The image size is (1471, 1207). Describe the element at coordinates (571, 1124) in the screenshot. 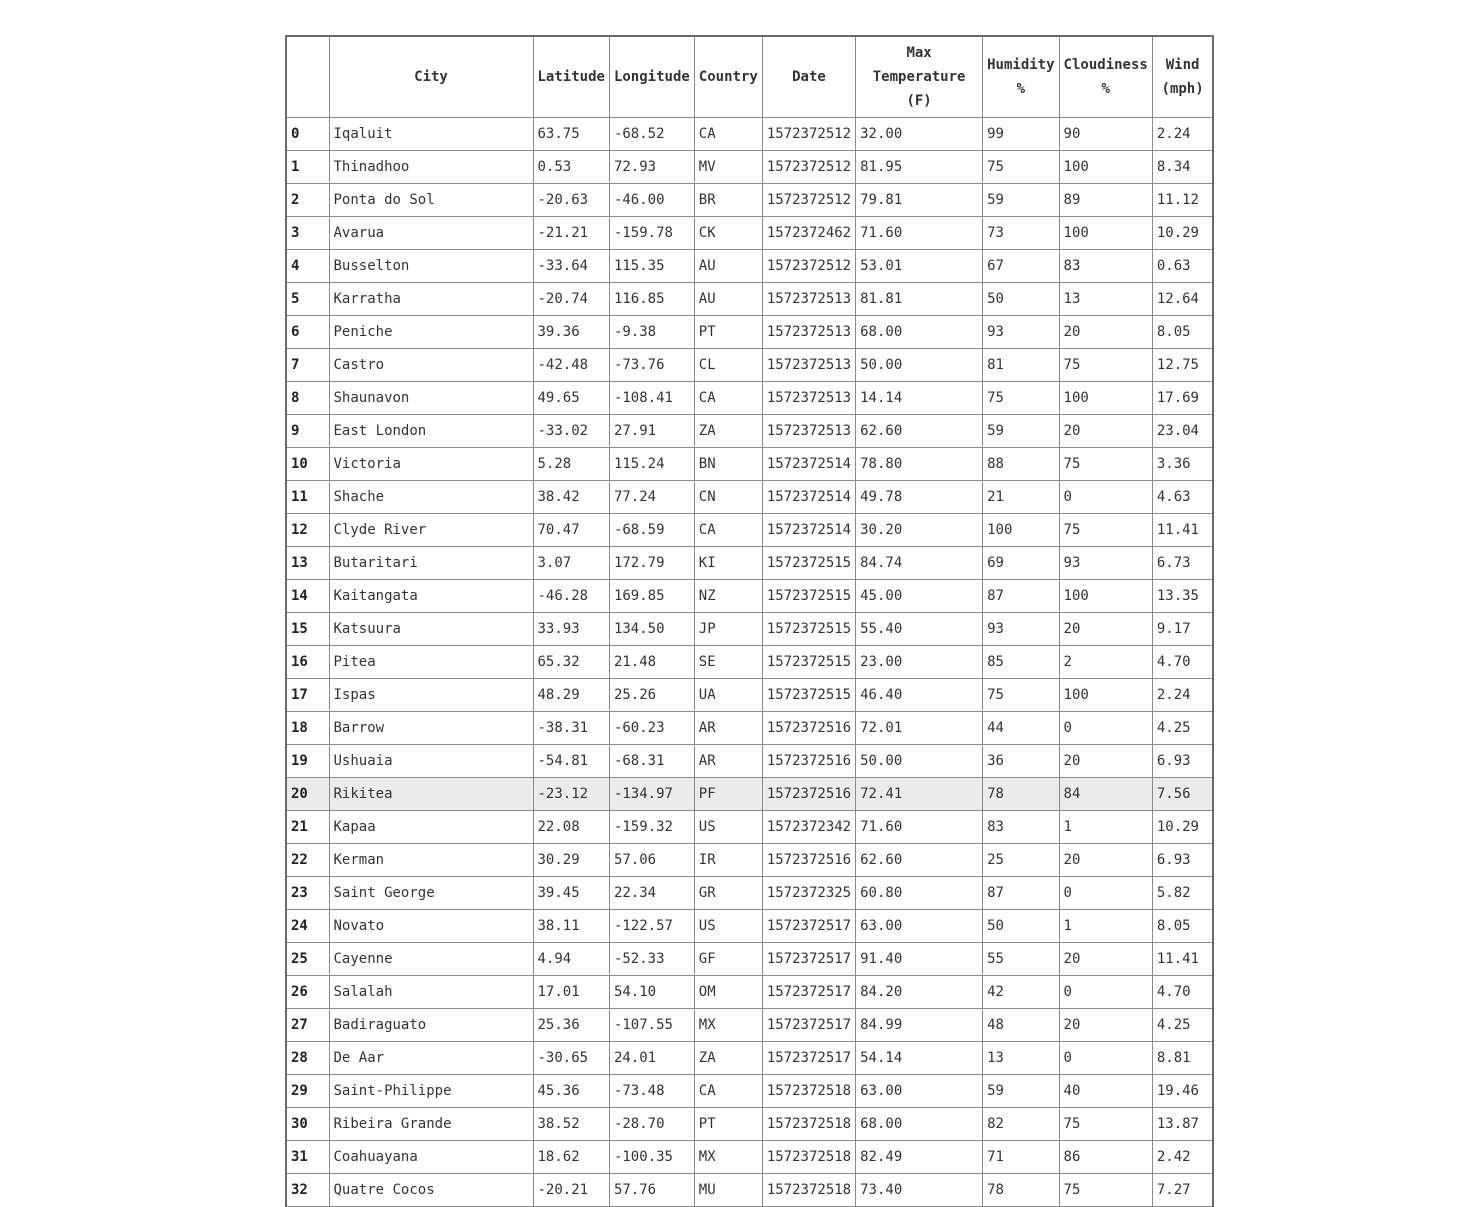

I see `cell-latitude: 38.52` at that location.